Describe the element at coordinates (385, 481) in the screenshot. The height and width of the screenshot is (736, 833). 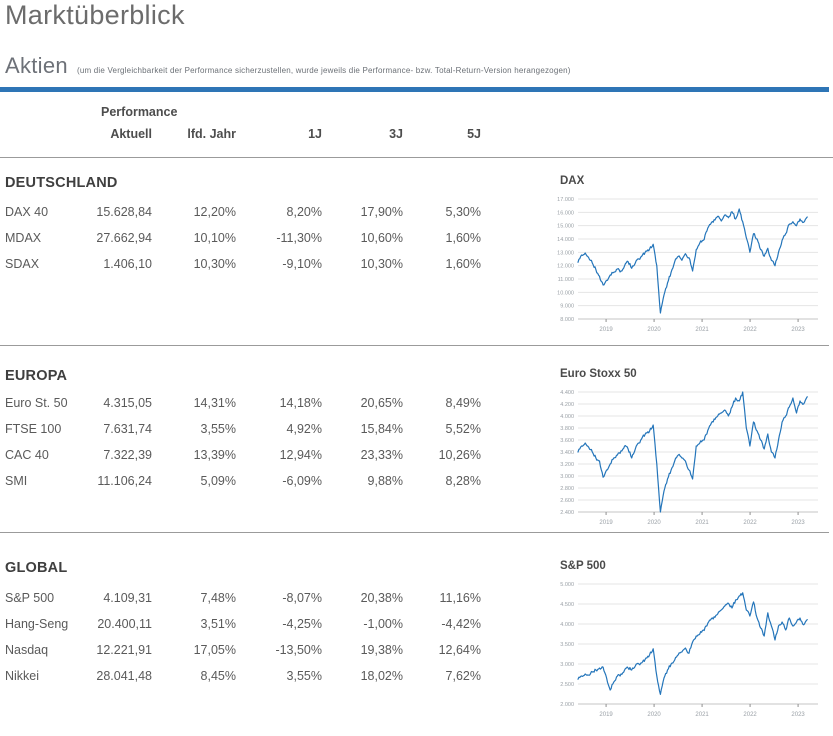
I see `row-value-3j: 9,88%` at that location.